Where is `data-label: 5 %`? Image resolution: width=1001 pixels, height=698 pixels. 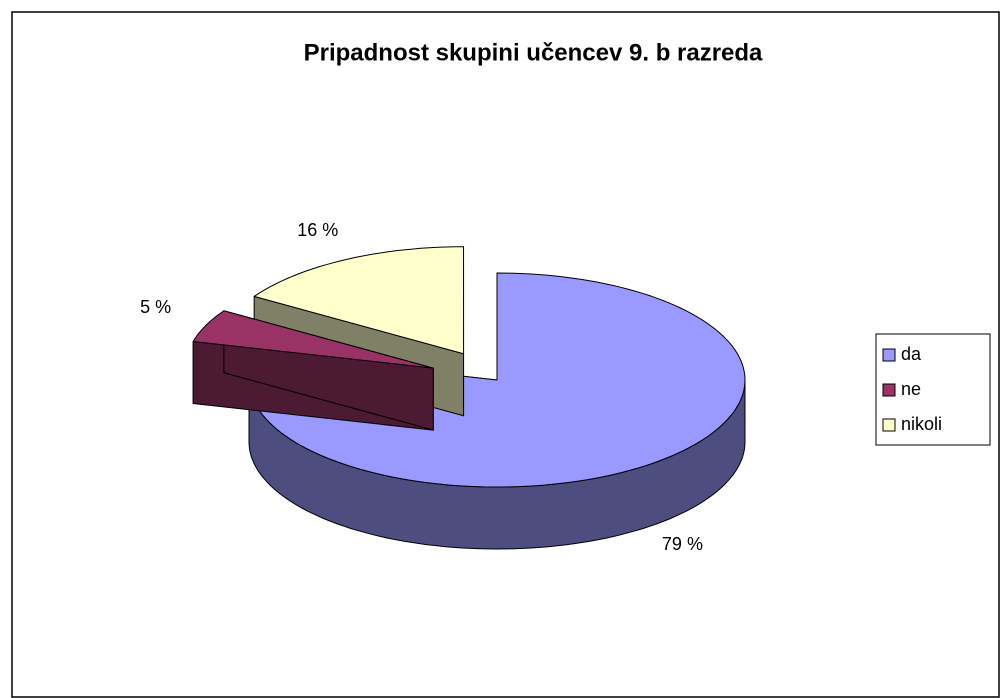
data-label: 5 % is located at coordinates (155, 307).